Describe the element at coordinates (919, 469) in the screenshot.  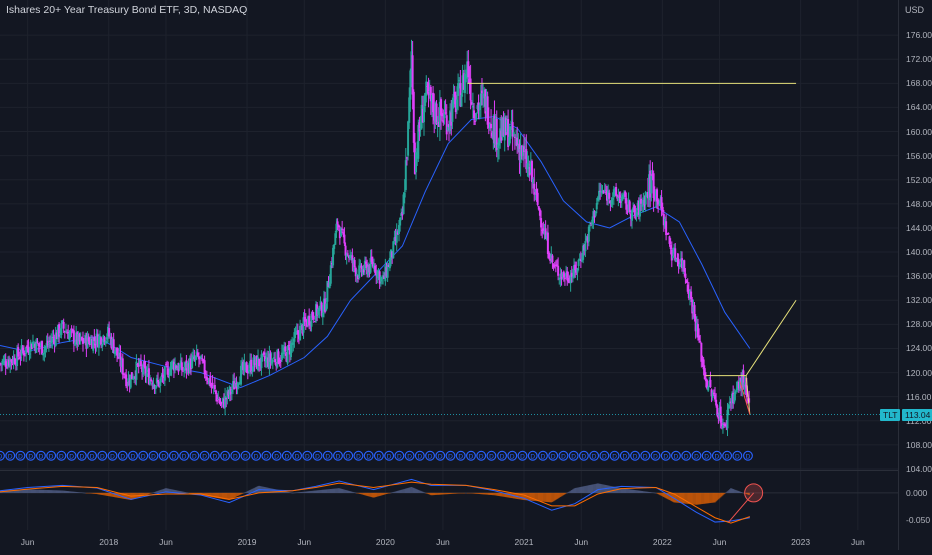
I see `price-tick-label: 104.00` at that location.